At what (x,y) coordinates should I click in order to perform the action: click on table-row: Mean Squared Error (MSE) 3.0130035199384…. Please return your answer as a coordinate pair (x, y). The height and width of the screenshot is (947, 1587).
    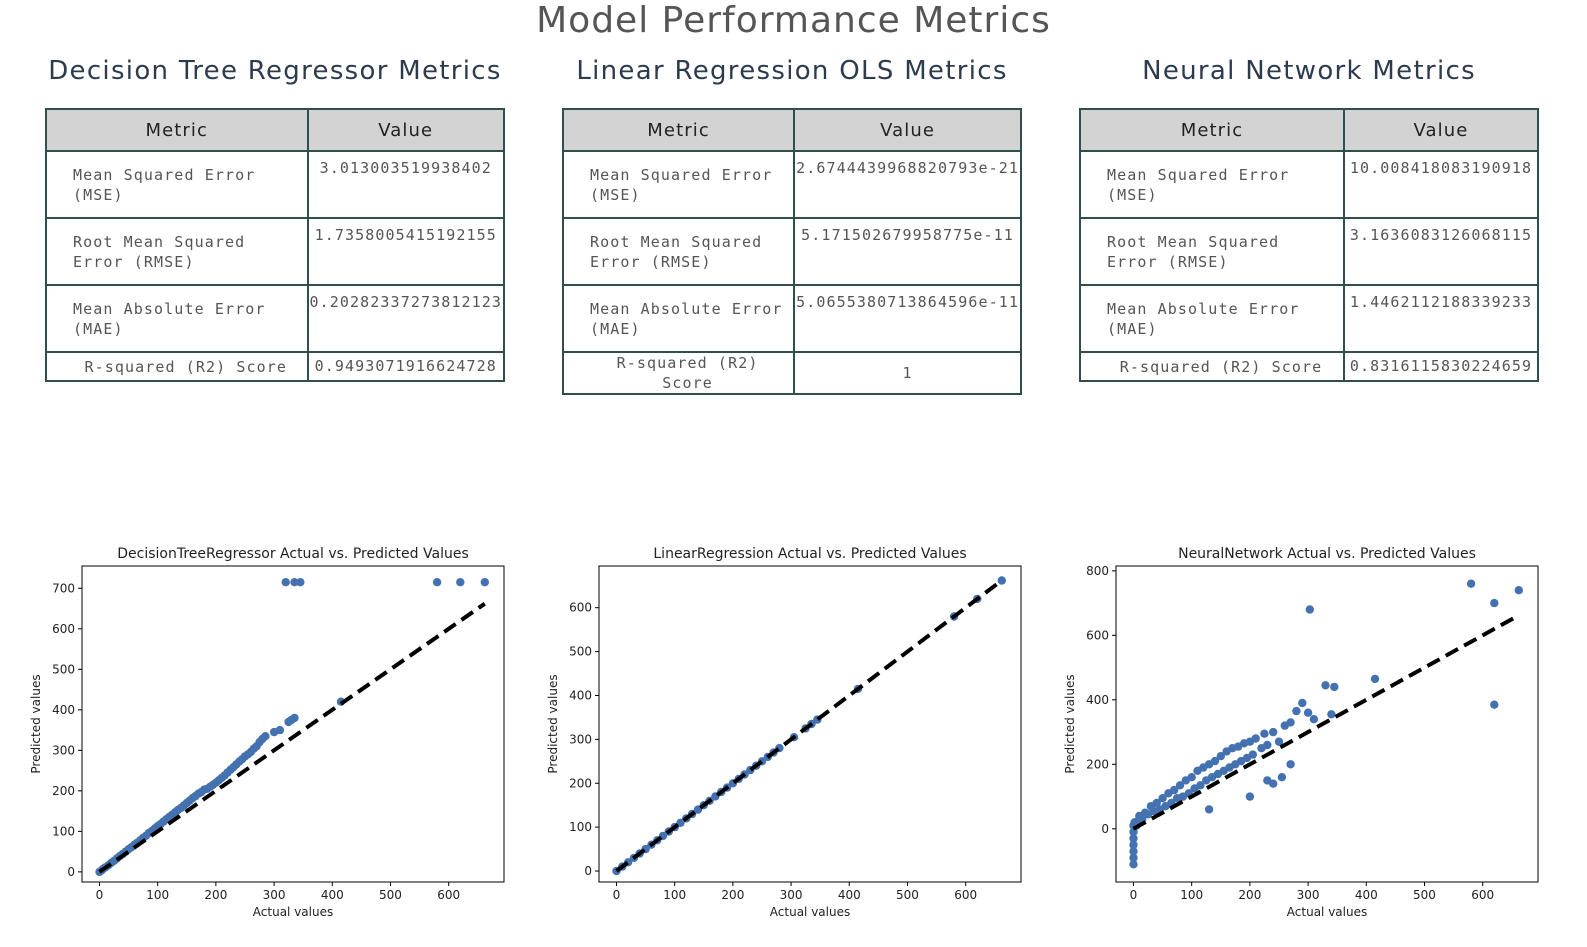
    Looking at the image, I should click on (275, 184).